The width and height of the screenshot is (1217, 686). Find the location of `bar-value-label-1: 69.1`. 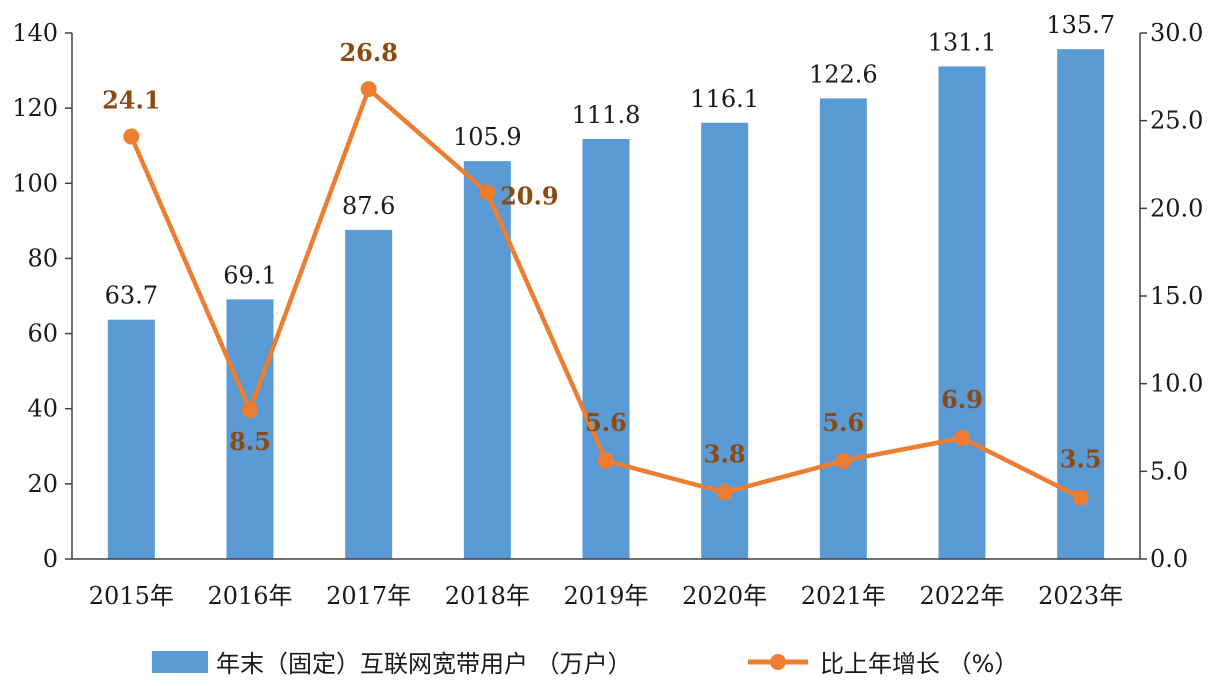

bar-value-label-1: 69.1 is located at coordinates (249, 275).